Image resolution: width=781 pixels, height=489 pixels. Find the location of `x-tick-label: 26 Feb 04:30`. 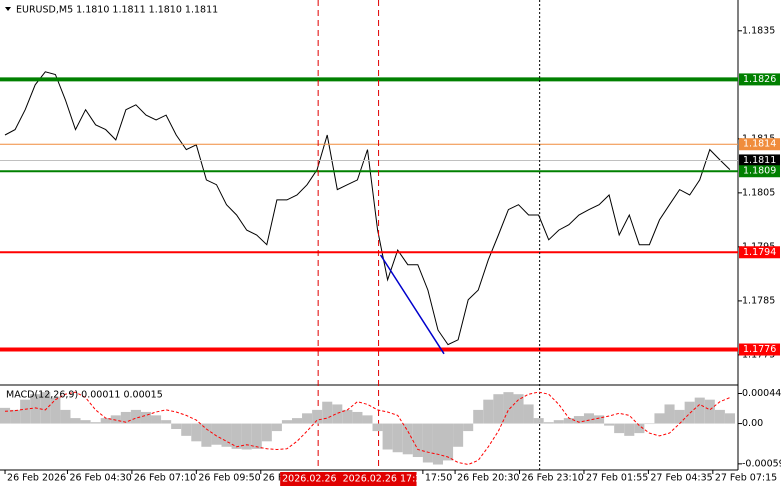

x-tick-label: 26 Feb 04:30 is located at coordinates (100, 478).